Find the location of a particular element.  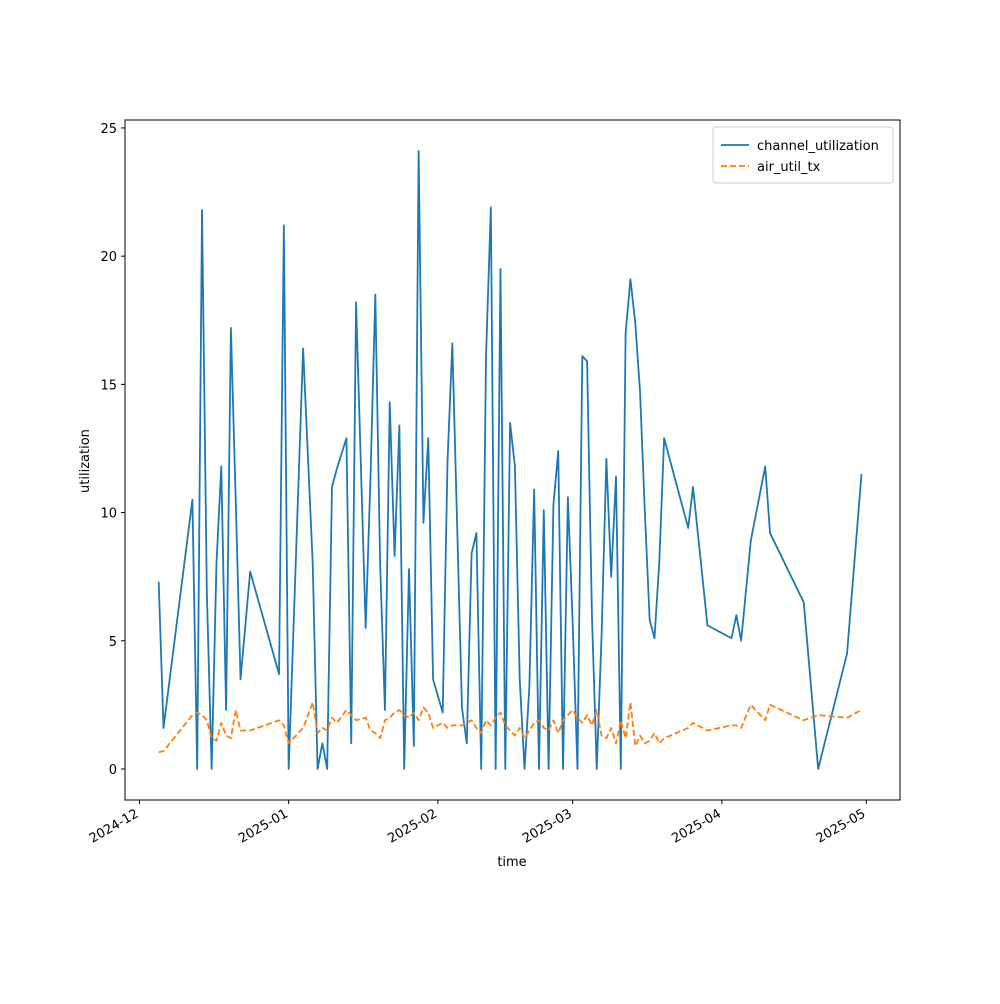

y-tick-label: 5 is located at coordinates (113, 642).